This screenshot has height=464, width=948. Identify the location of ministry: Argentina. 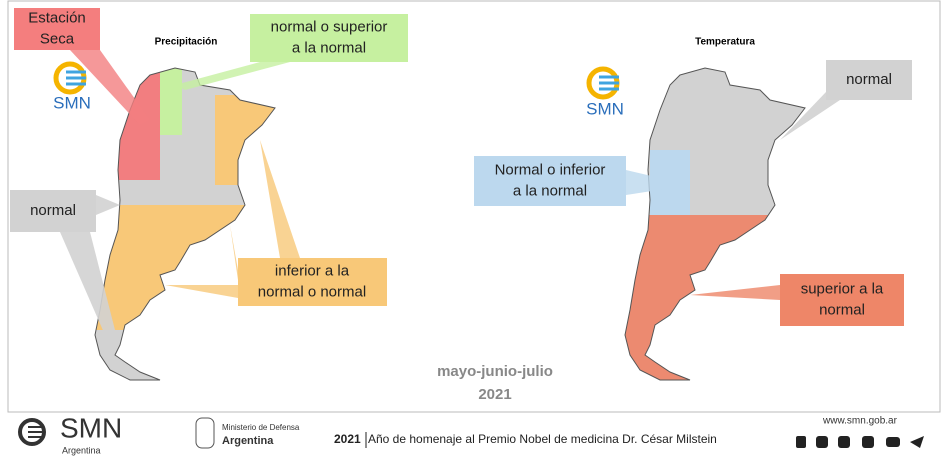
(248, 441).